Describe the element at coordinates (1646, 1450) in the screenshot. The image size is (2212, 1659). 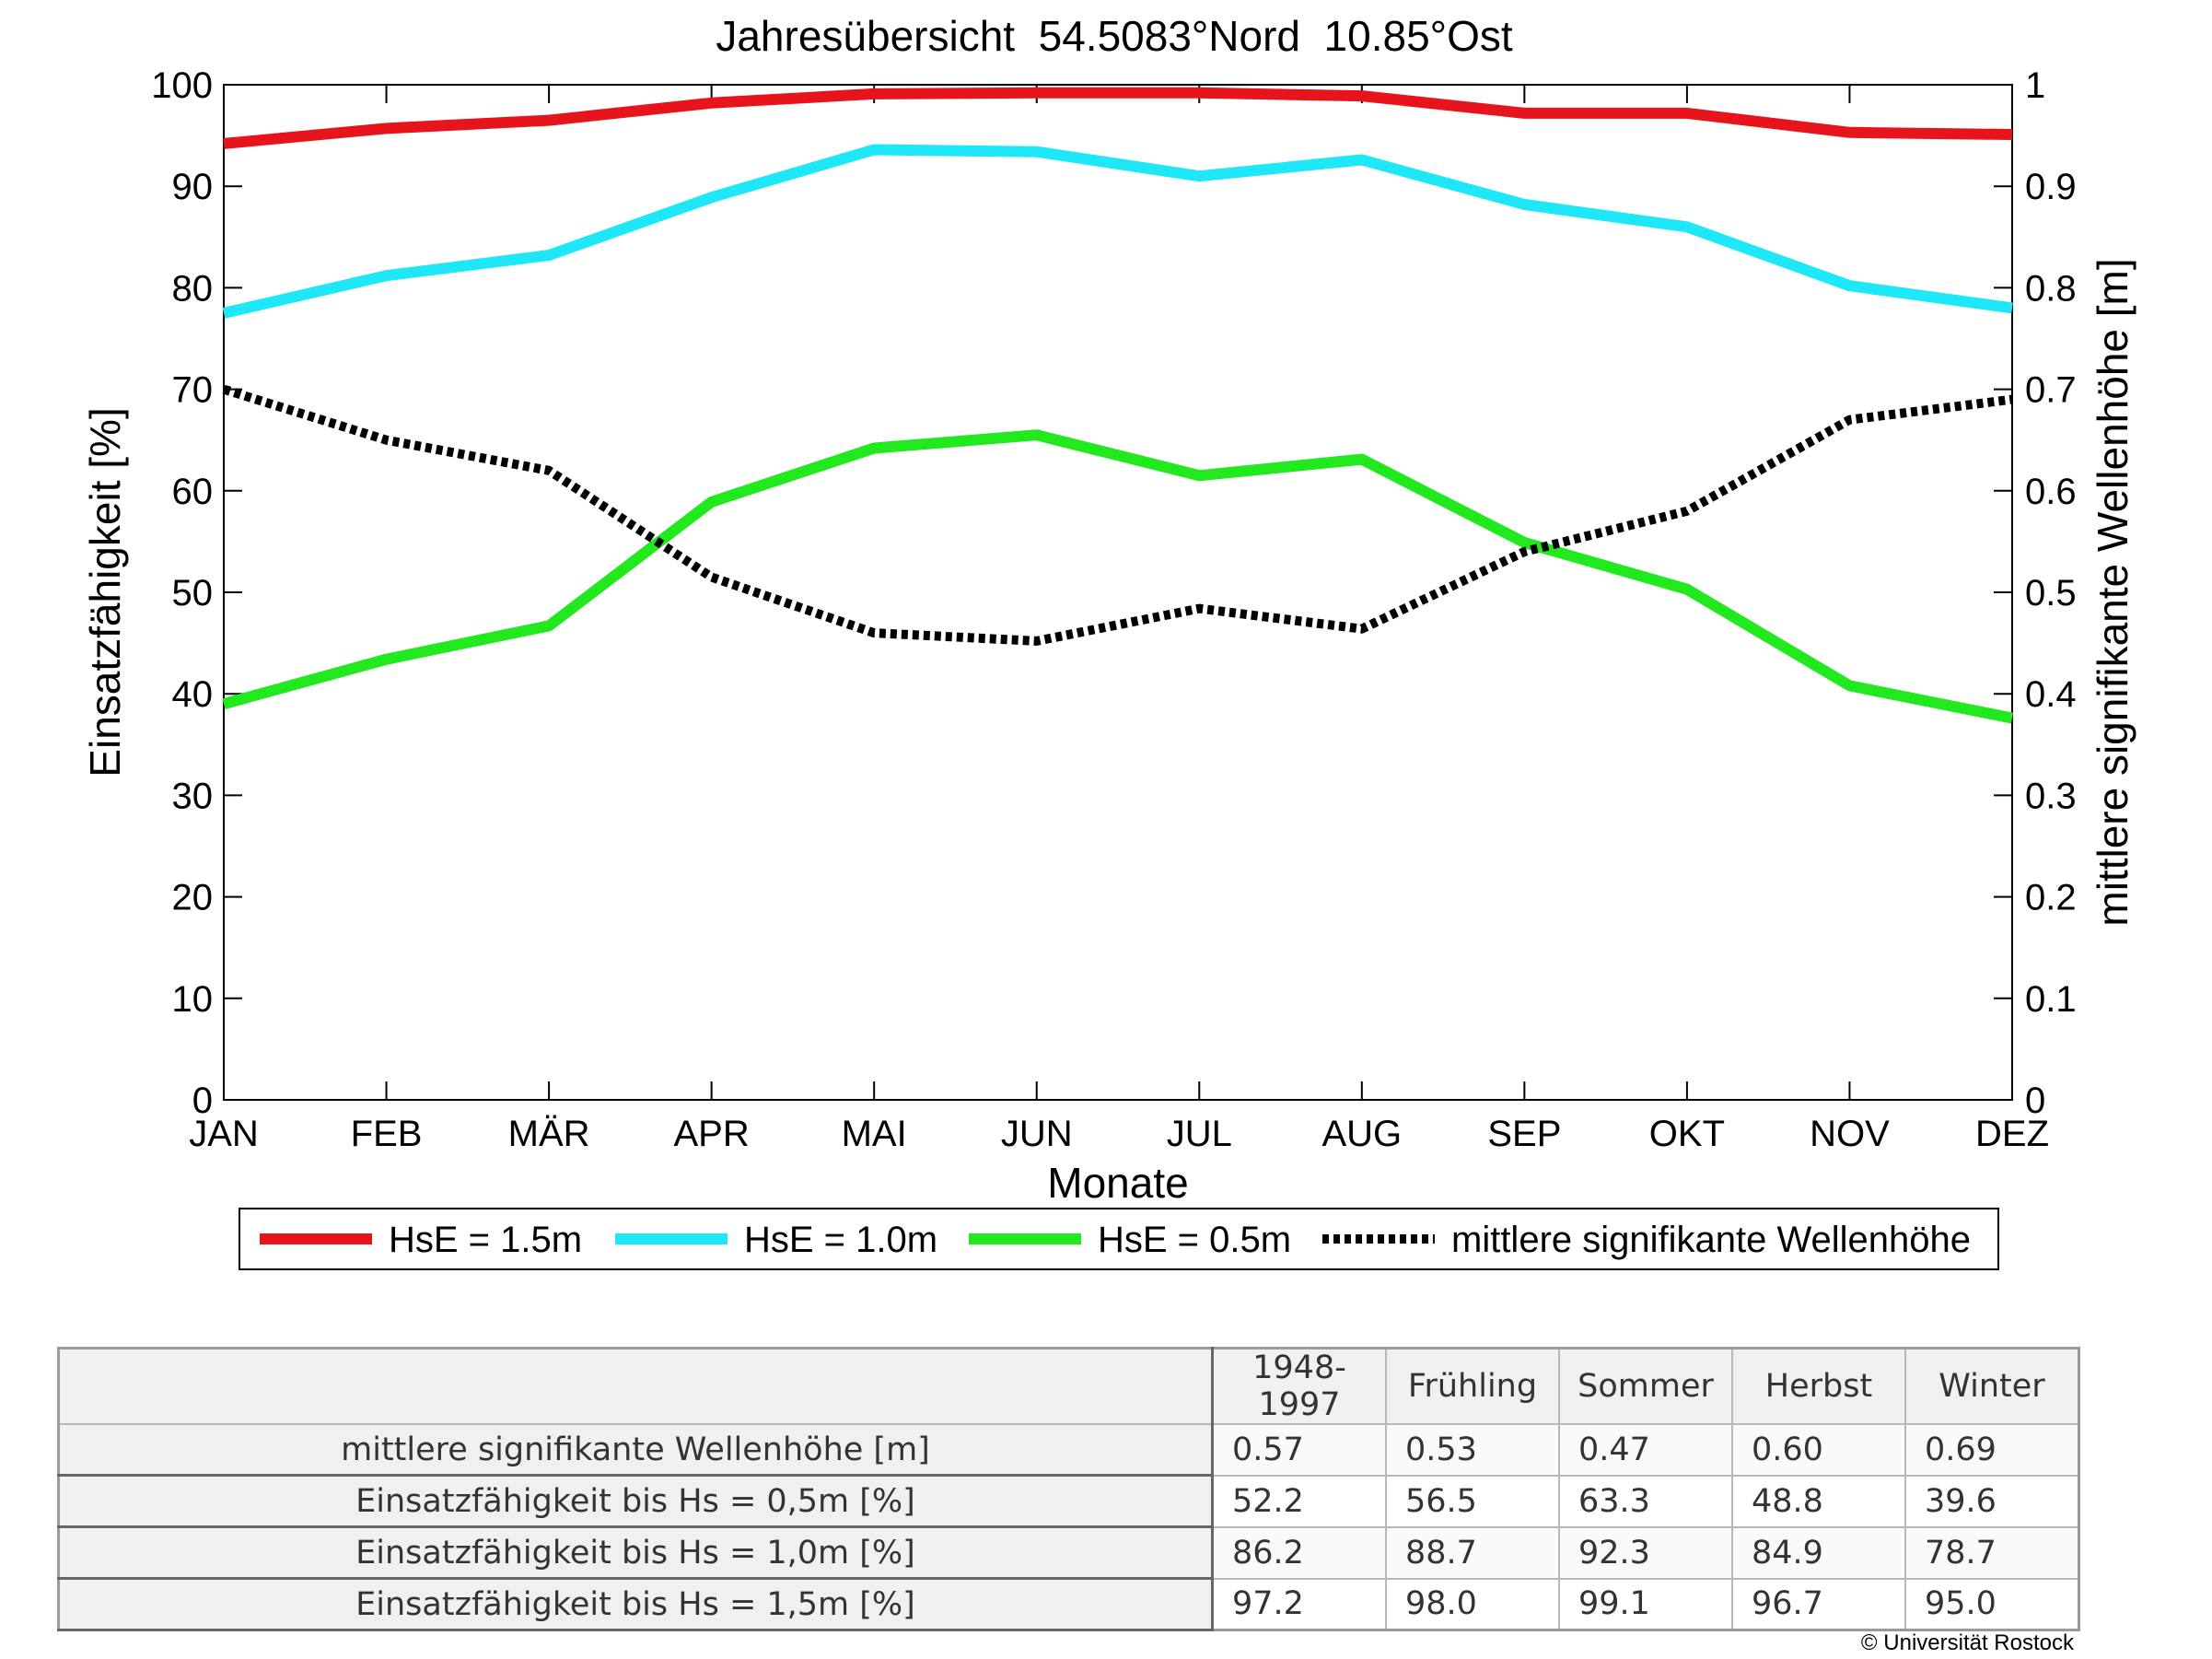
I see `table-cell: 0.47` at that location.